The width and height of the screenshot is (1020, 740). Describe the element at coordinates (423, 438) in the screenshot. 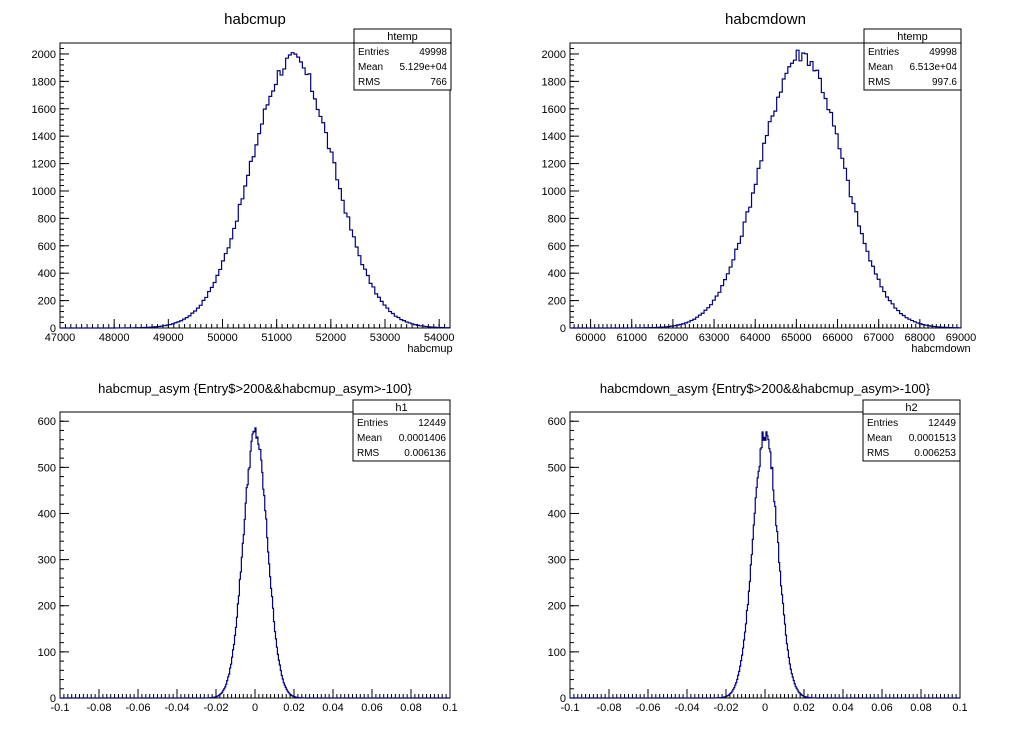

I see `stats-row-value: 0.0001406` at that location.